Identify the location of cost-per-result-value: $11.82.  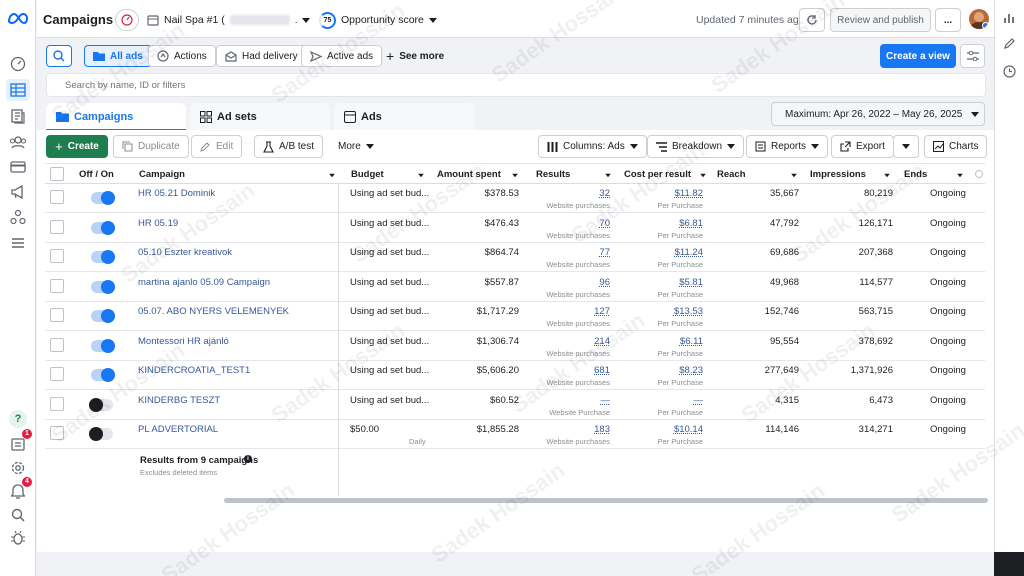
(688, 193).